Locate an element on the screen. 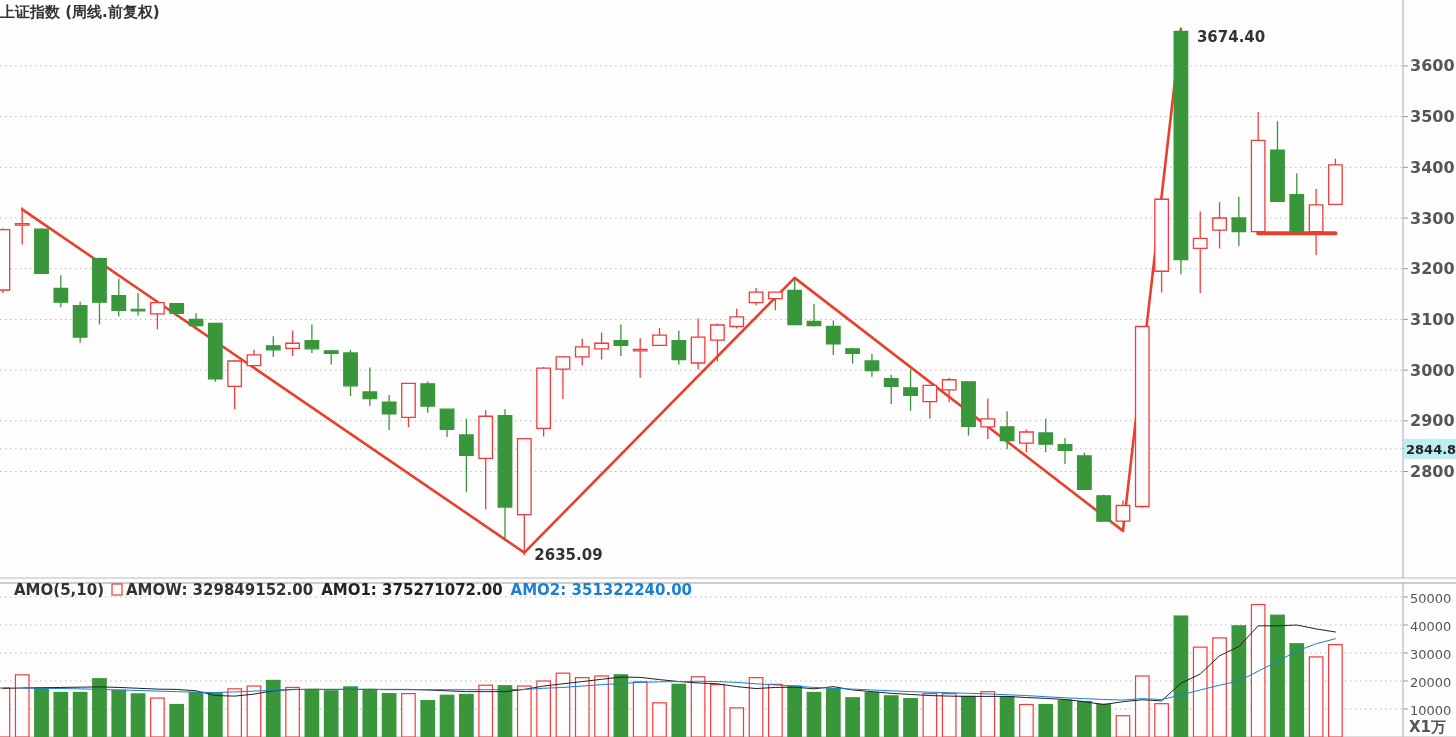 This screenshot has width=1456, height=737. y-tick-label: 3300 is located at coordinates (1432, 218).